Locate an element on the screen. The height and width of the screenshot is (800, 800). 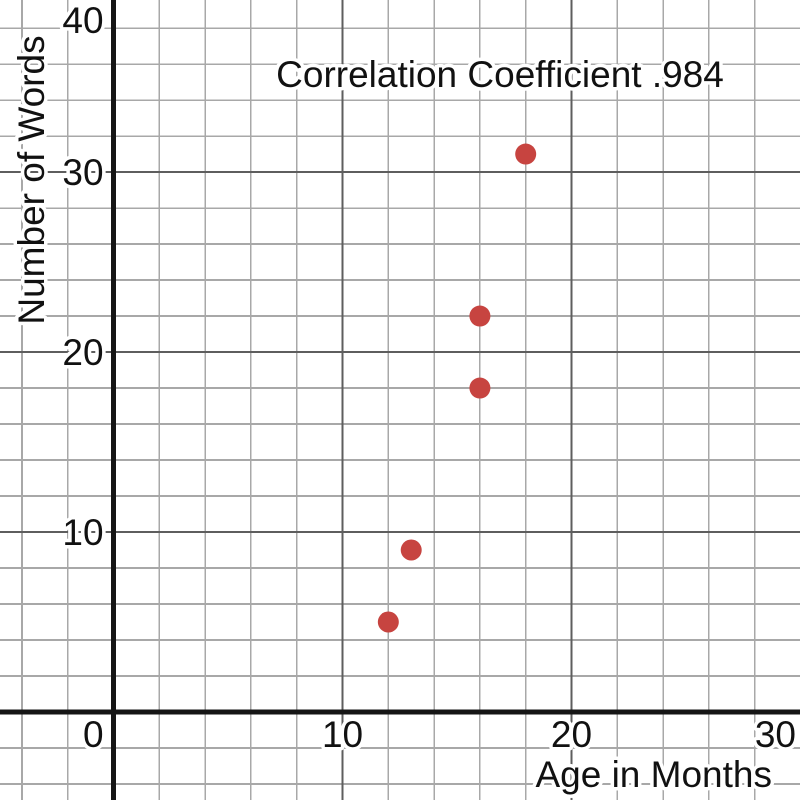
x-tick-label: 0 is located at coordinates (93, 734).